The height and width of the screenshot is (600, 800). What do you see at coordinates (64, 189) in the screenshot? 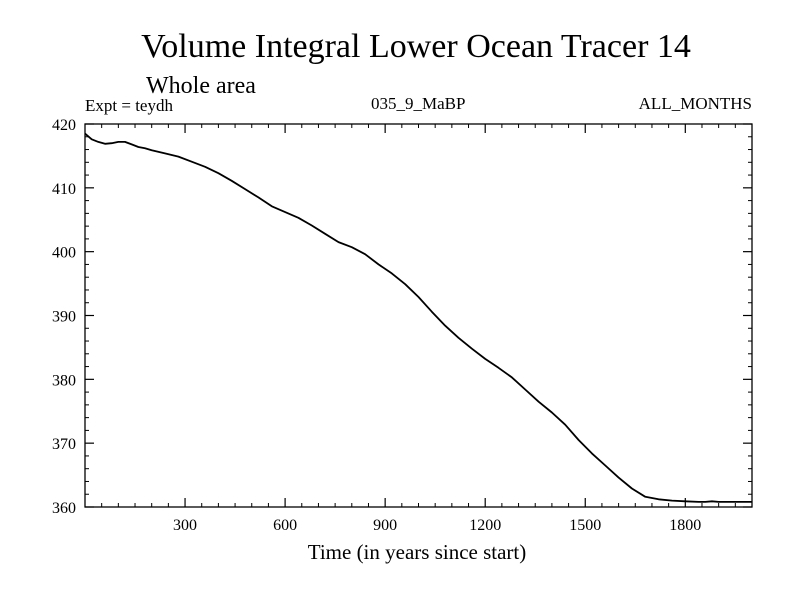
I see `y-tick-label: 410` at bounding box center [64, 189].